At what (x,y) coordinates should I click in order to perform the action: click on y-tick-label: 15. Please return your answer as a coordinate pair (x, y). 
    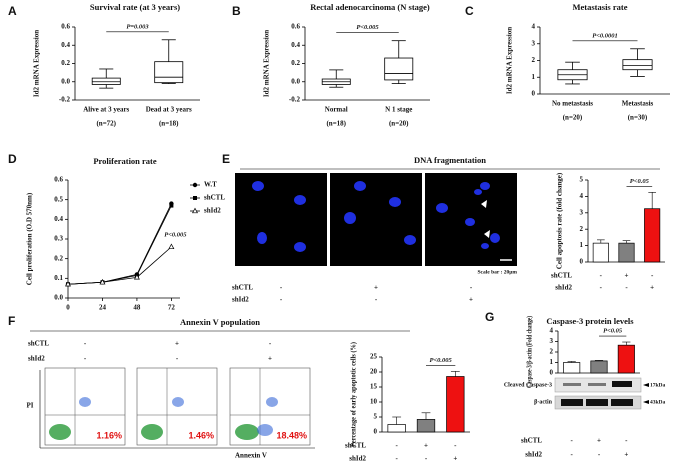
    Looking at the image, I should click on (374, 387).